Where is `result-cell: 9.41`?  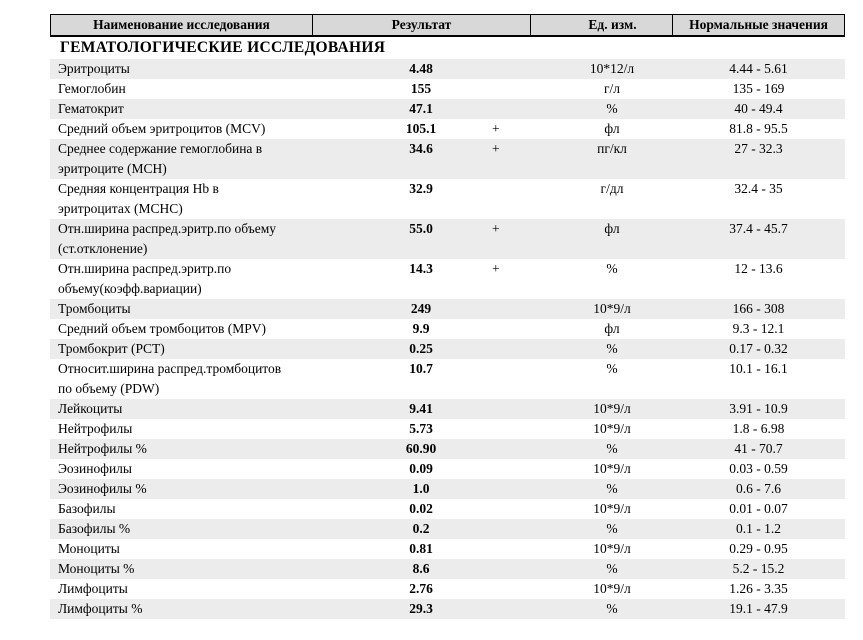 result-cell: 9.41 is located at coordinates (421, 409).